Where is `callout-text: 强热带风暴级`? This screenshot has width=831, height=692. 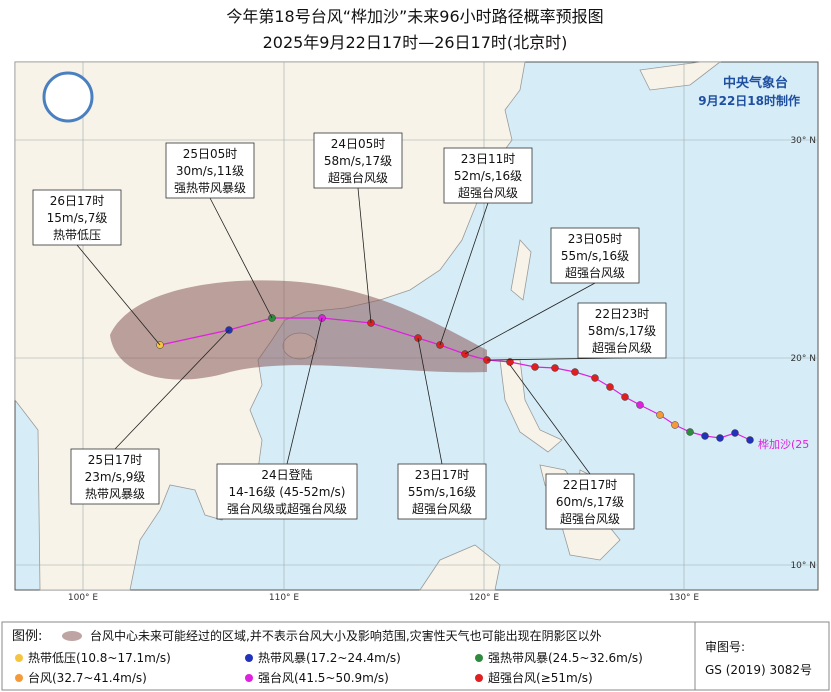 callout-text: 强热带风暴级 is located at coordinates (210, 188).